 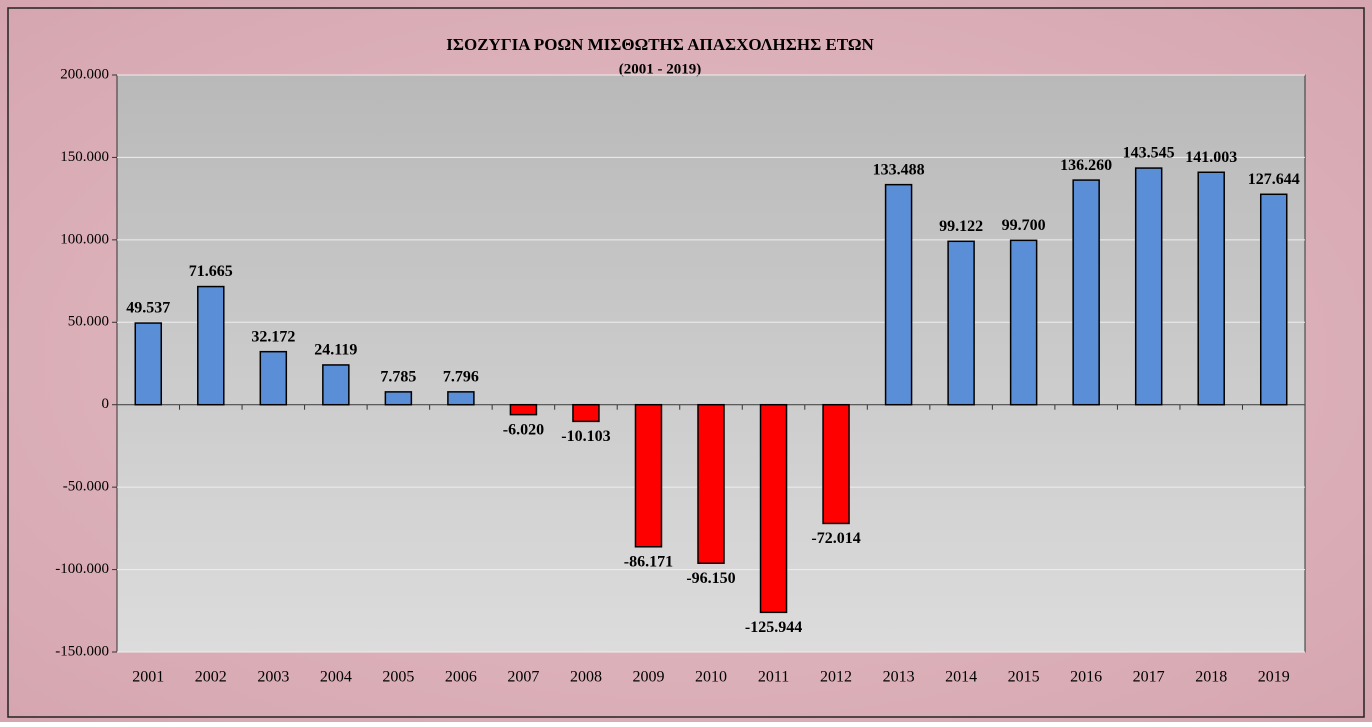 What do you see at coordinates (82, 569) in the screenshot?
I see `y-tick-label: -100.000` at bounding box center [82, 569].